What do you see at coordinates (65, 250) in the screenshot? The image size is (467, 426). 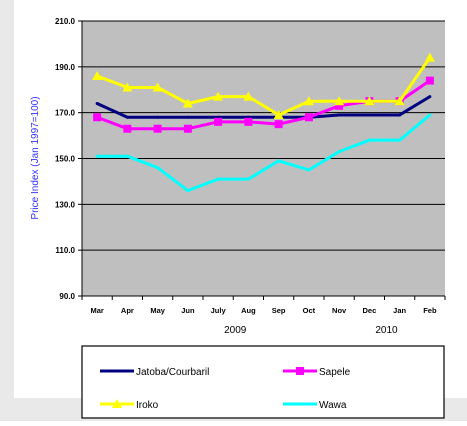 I see `y-tick-label: 110.0` at bounding box center [65, 250].